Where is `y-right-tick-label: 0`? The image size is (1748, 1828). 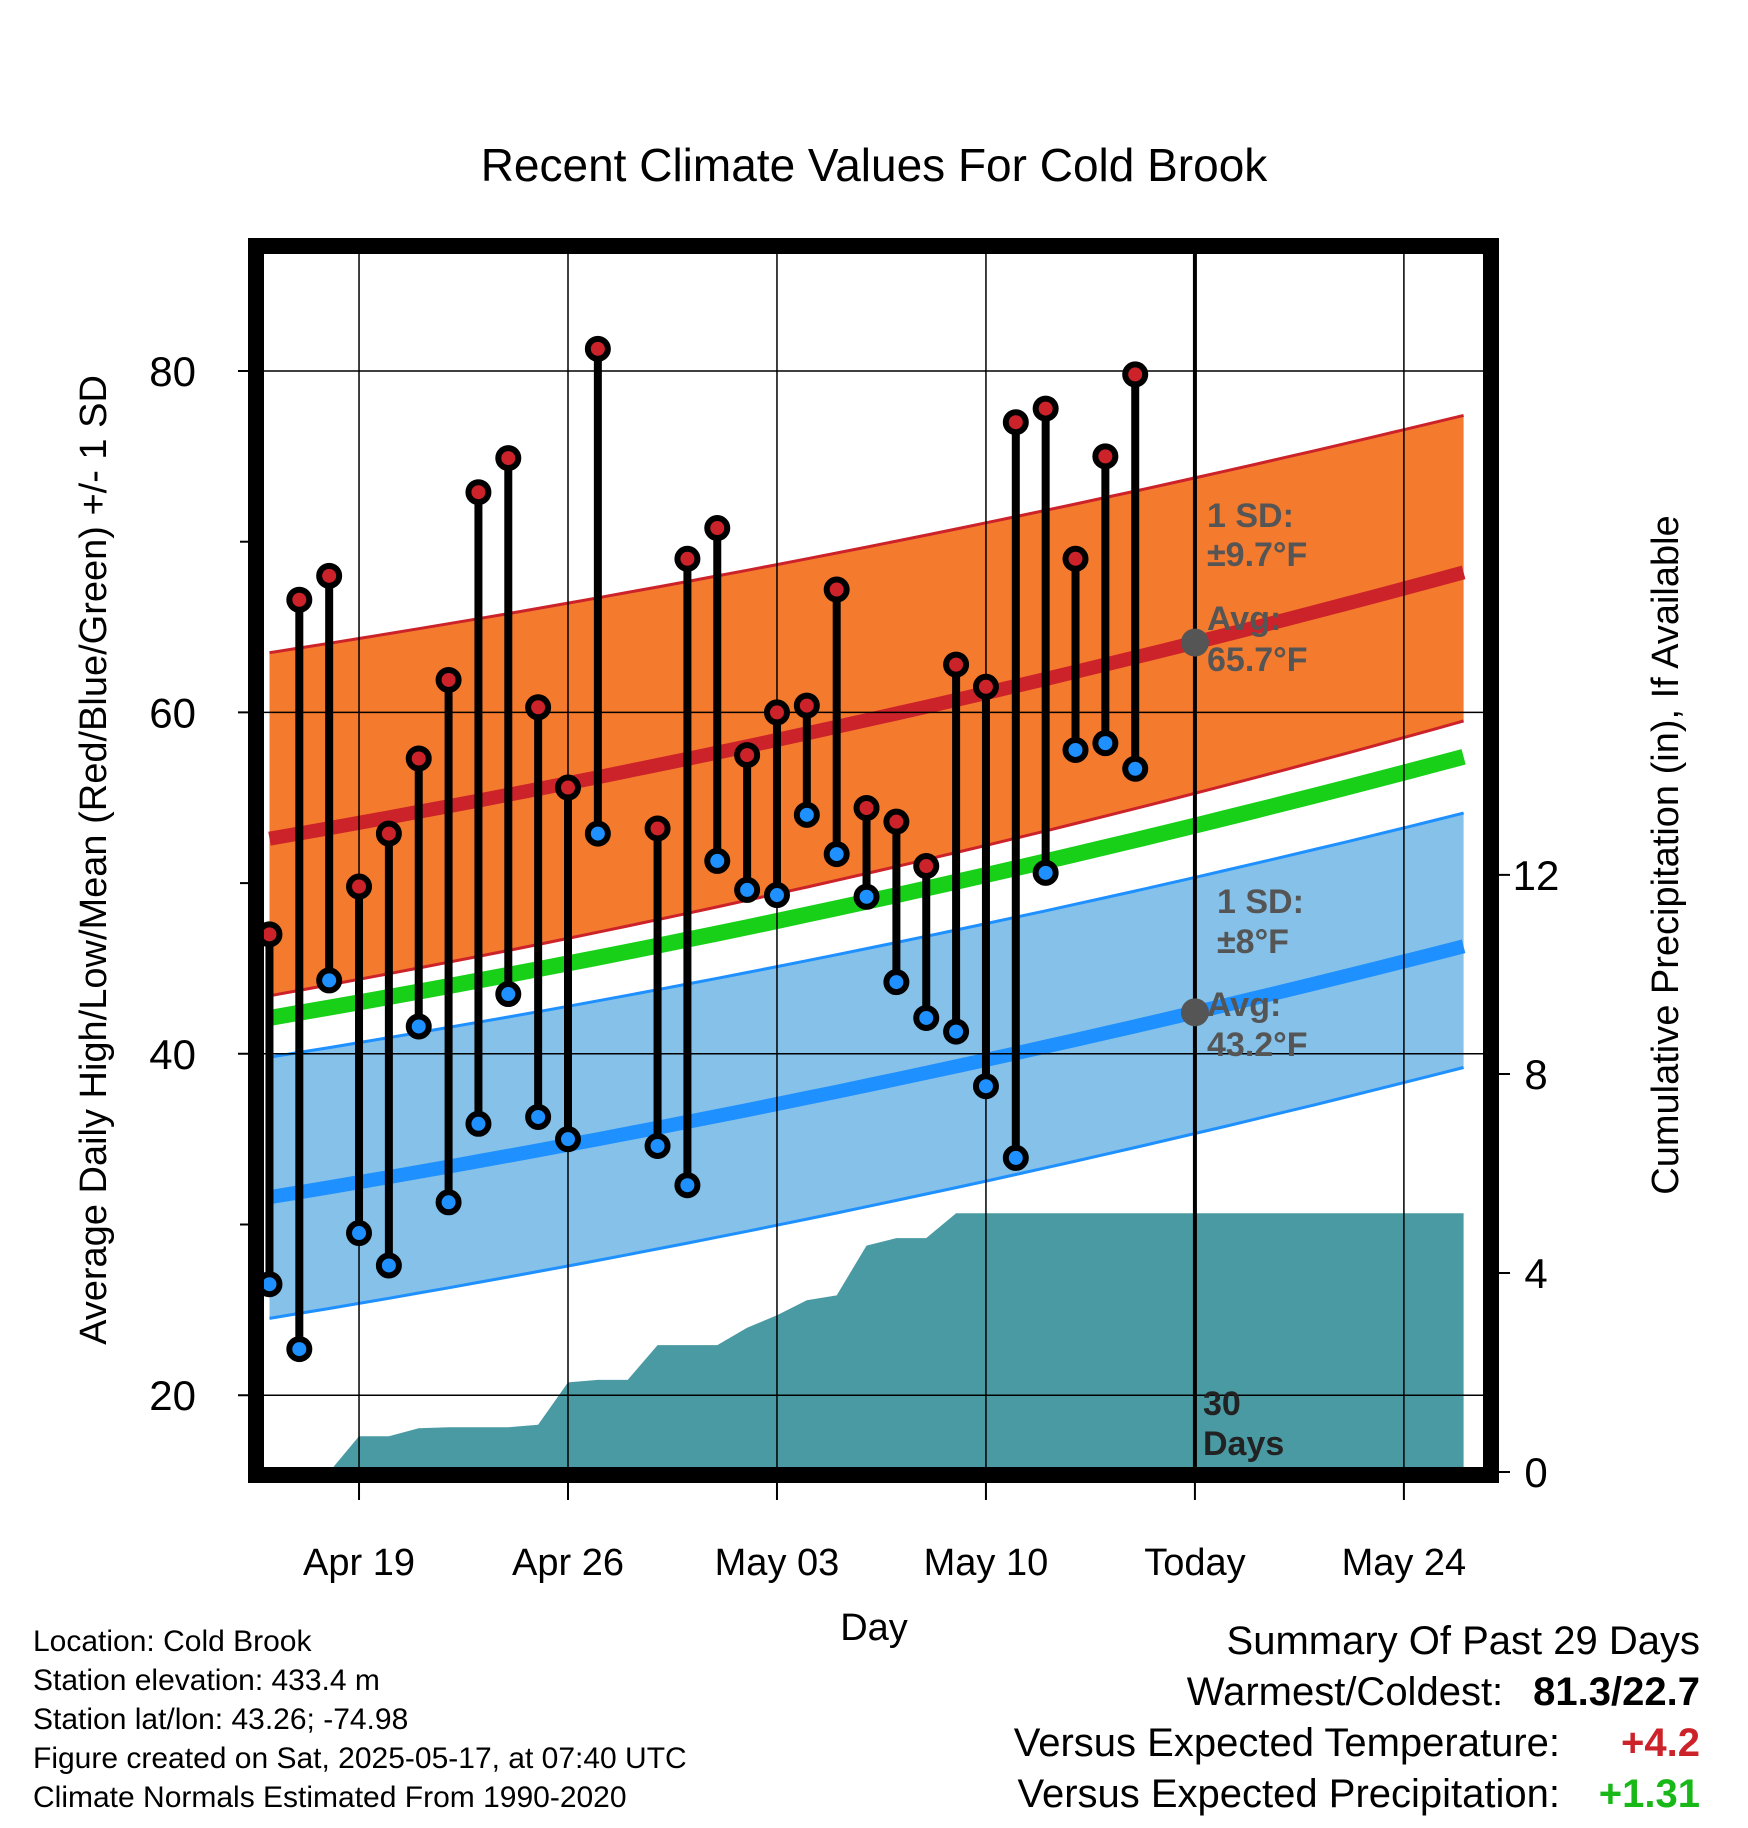
y-right-tick-label: 0 is located at coordinates (1535, 1472).